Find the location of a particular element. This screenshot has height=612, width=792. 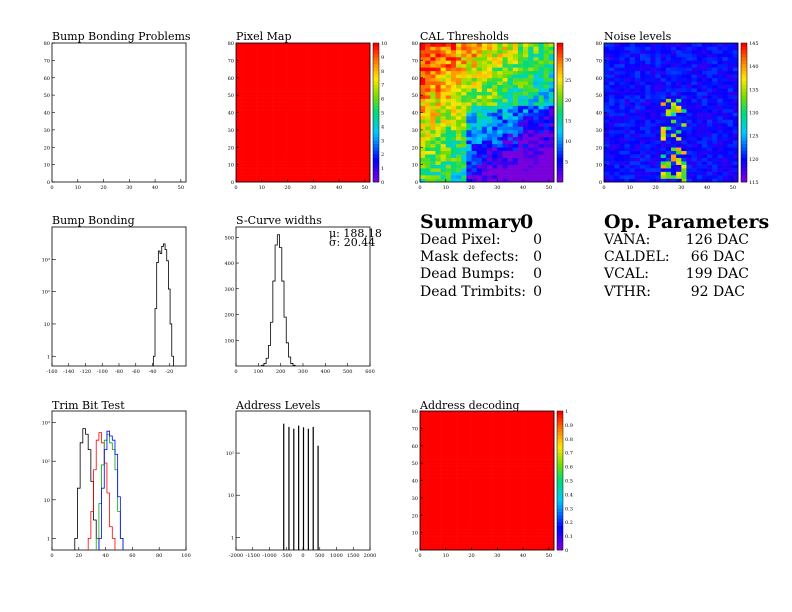

pixel_map-zscale-cell is located at coordinates (376, 55).